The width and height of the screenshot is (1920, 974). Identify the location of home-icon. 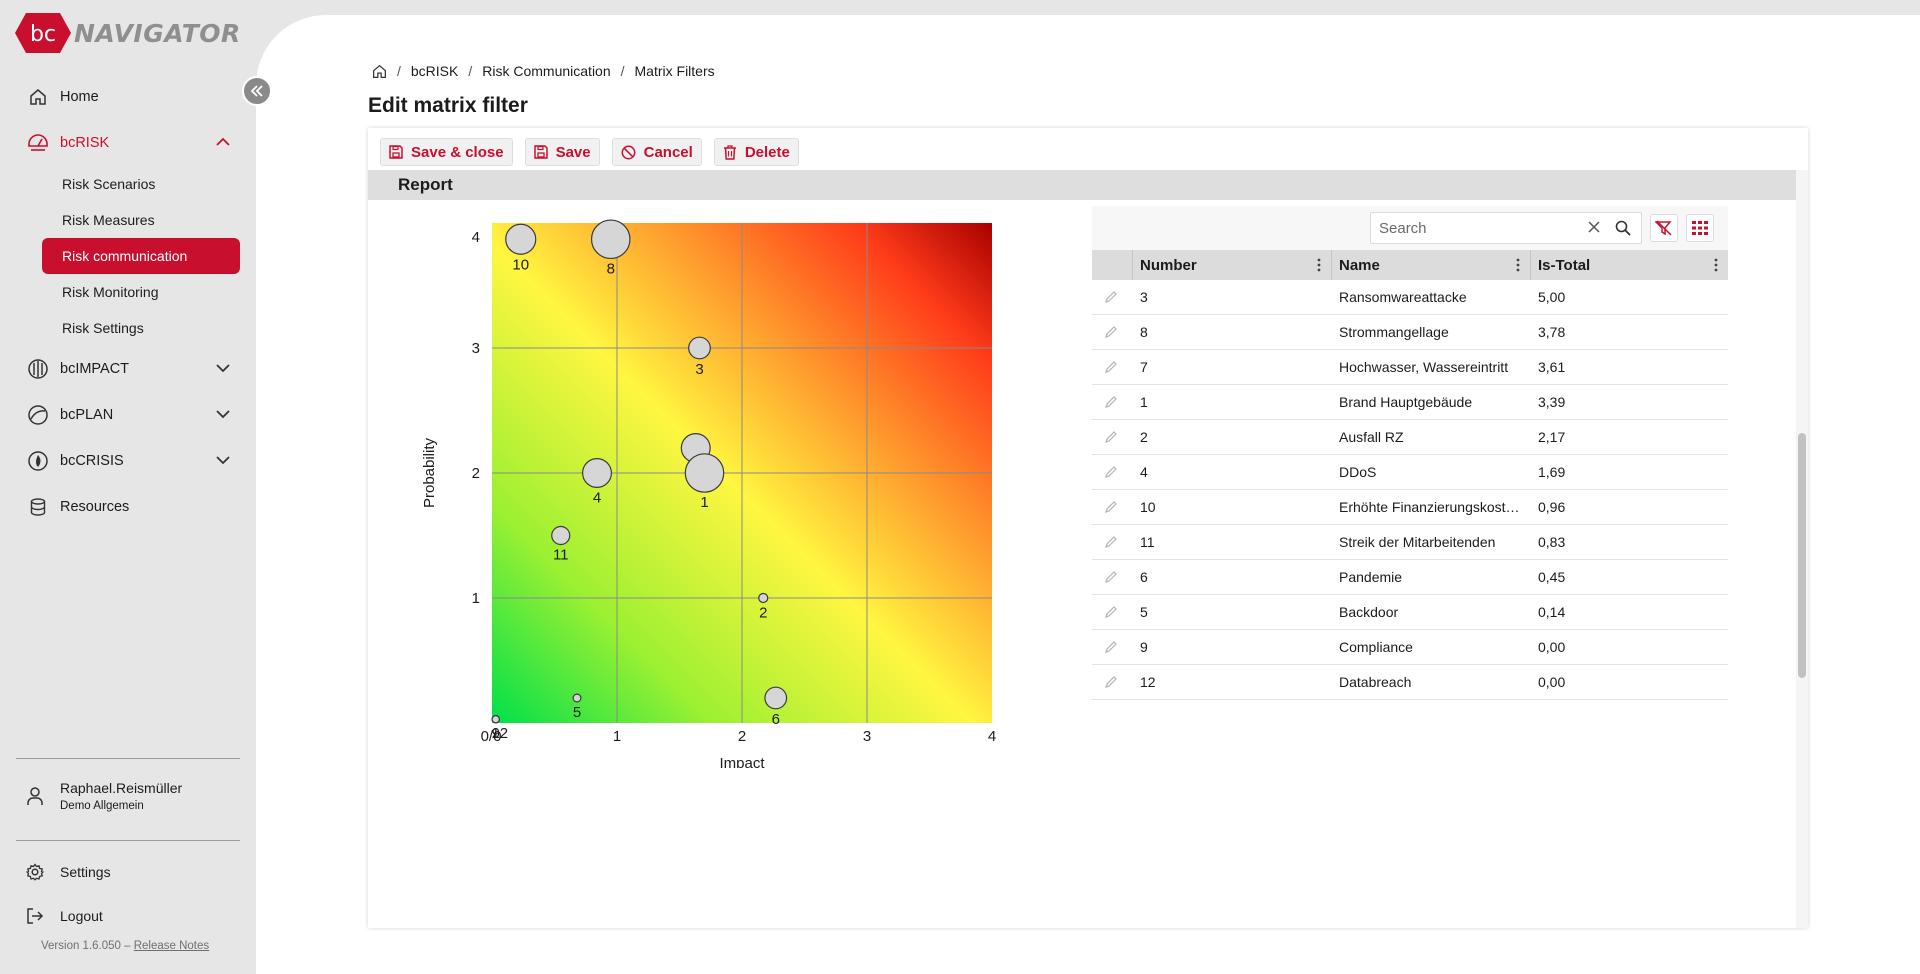
(379, 71).